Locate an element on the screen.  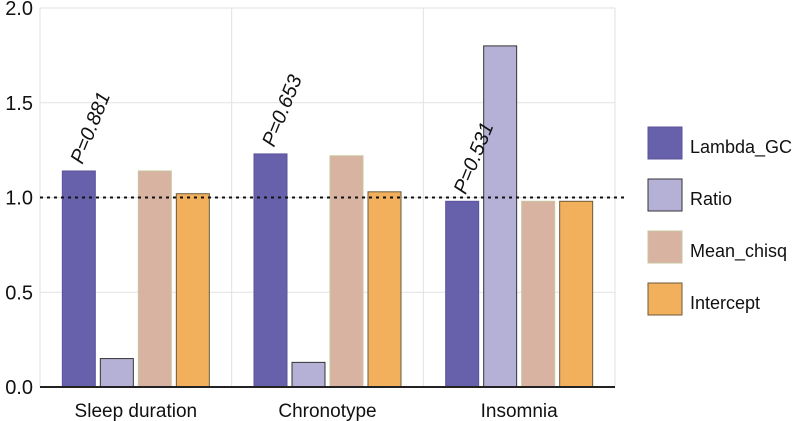
legend-swatch-ratio is located at coordinates (665, 195).